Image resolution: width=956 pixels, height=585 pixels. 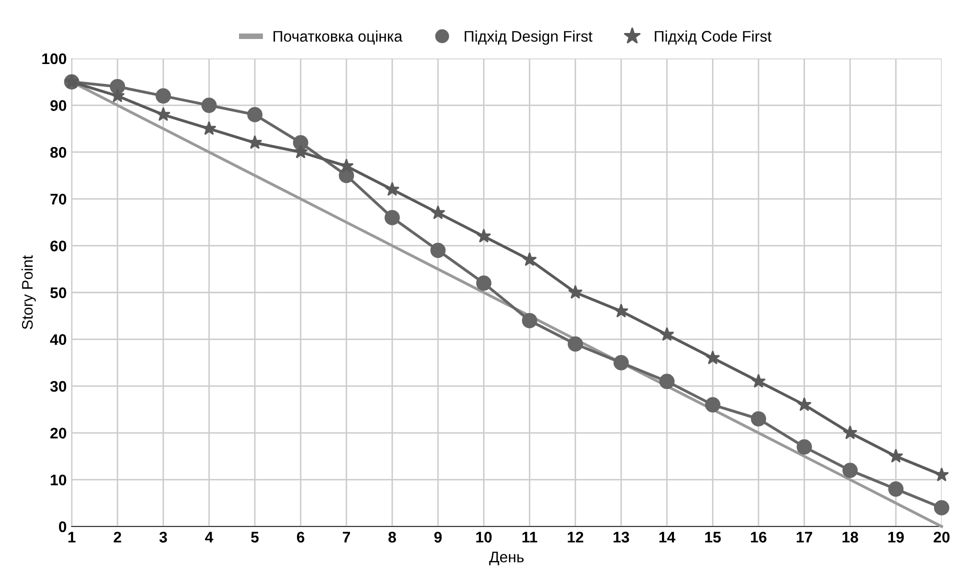 What do you see at coordinates (622, 537) in the screenshot?
I see `x-tick-label: 13` at bounding box center [622, 537].